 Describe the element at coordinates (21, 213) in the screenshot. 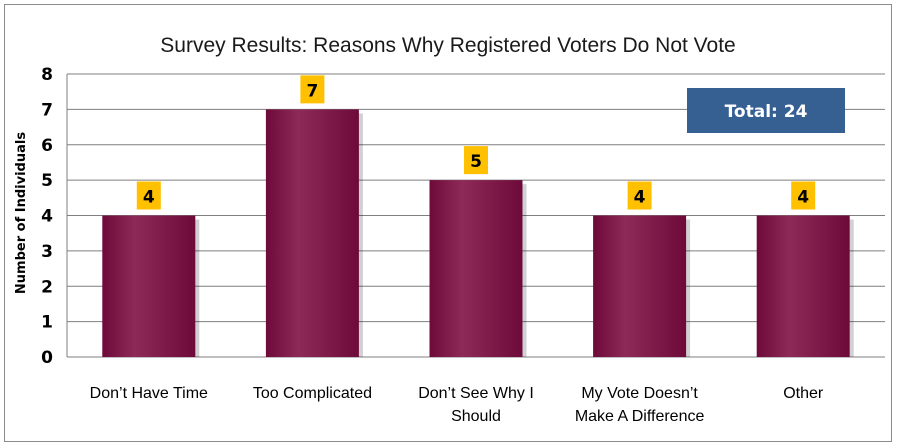

I see `y-axis-label: Number of Individuals` at that location.